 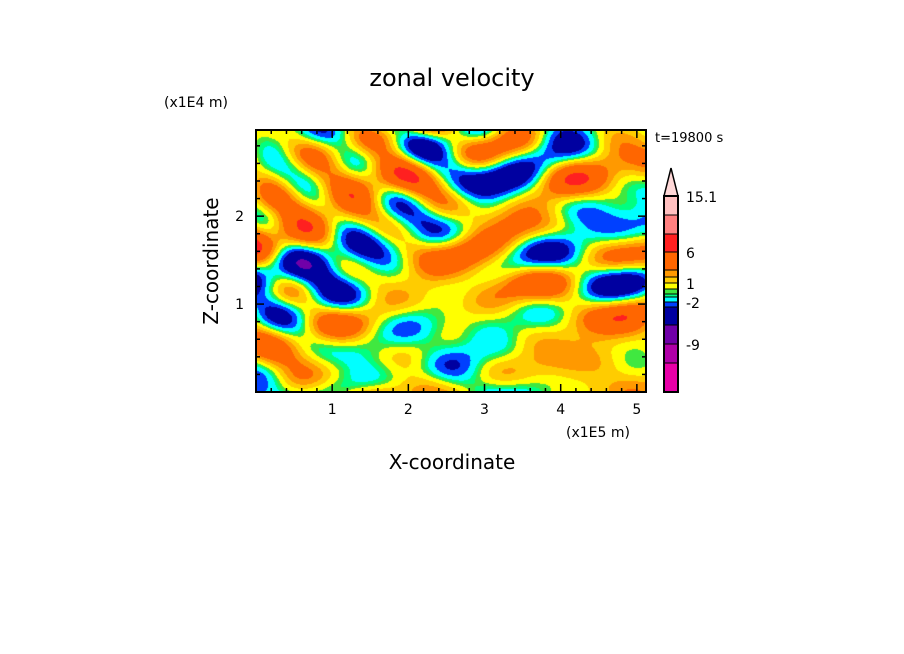 I want to click on colorbar-label: 15.1, so click(x=701, y=198).